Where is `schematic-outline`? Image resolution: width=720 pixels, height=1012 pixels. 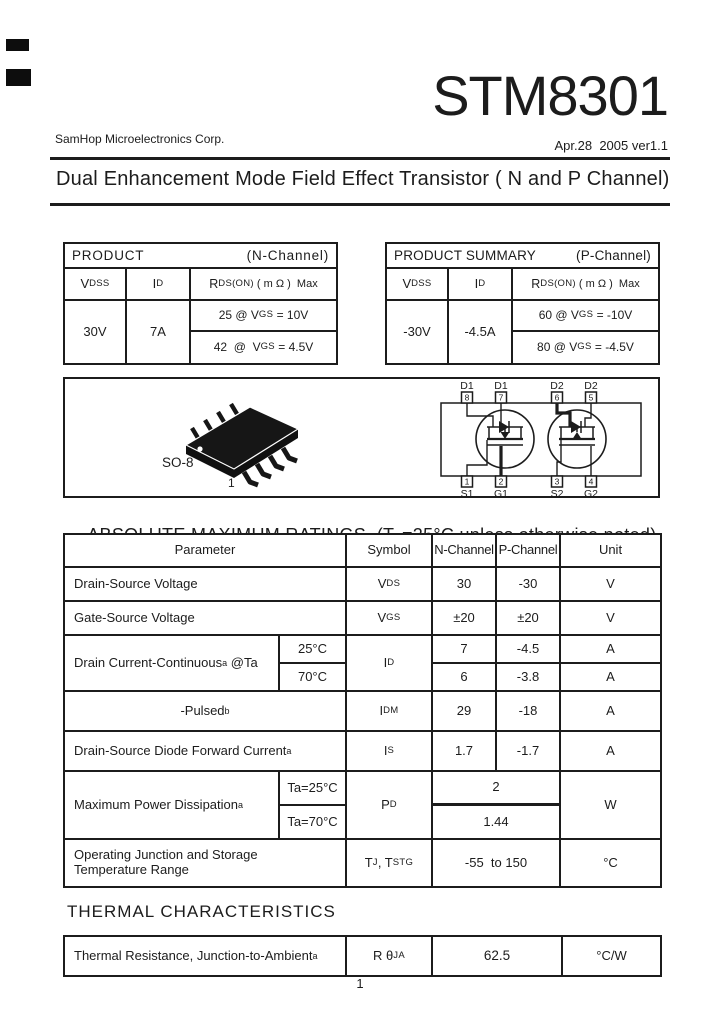 schematic-outline is located at coordinates (541, 439).